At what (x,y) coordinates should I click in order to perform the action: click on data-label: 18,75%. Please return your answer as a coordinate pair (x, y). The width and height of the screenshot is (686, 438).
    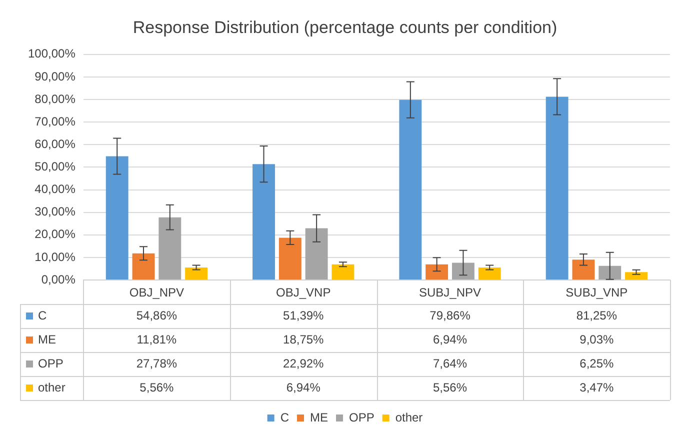
    Looking at the image, I should click on (303, 339).